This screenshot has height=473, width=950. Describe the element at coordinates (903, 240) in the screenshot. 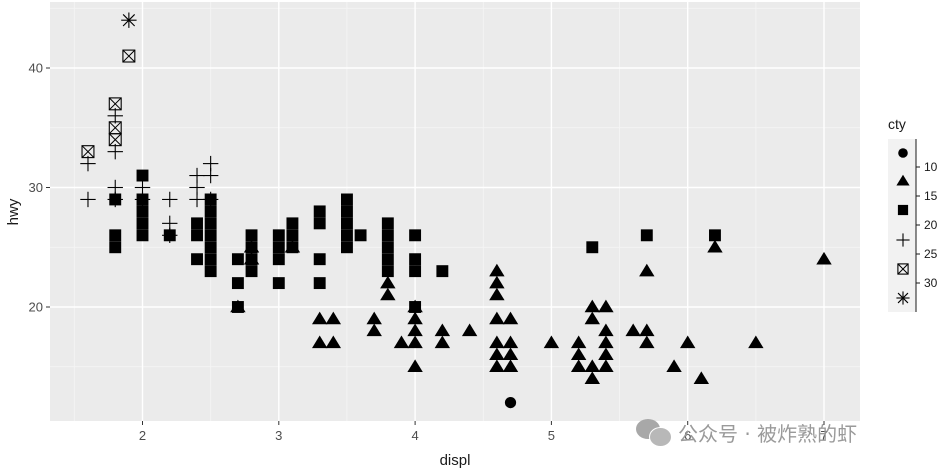

I see `legend-key-plus-icon` at that location.